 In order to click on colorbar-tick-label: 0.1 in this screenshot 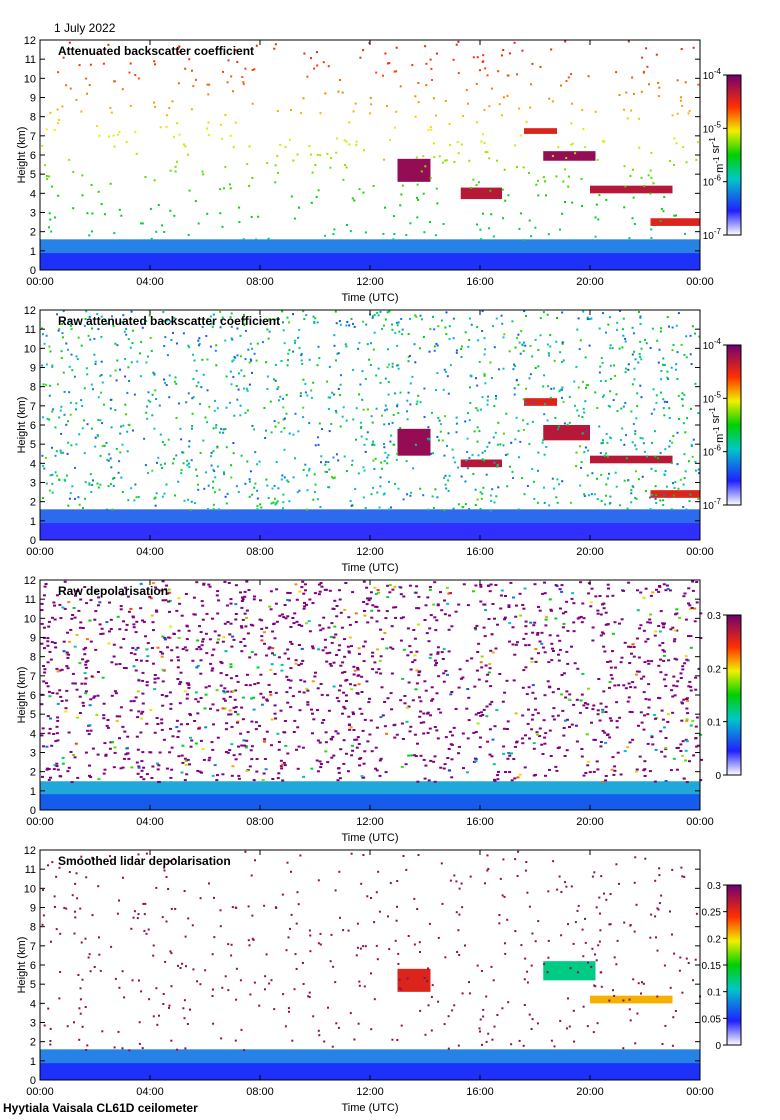, I will do `click(714, 723)`.